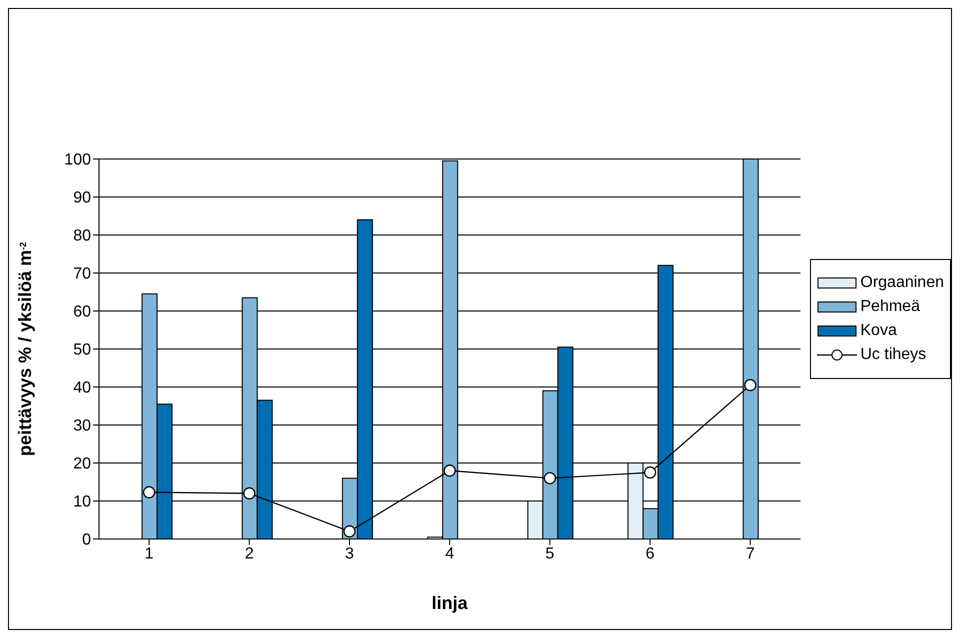  I want to click on x-tick-label: 4, so click(449, 553).